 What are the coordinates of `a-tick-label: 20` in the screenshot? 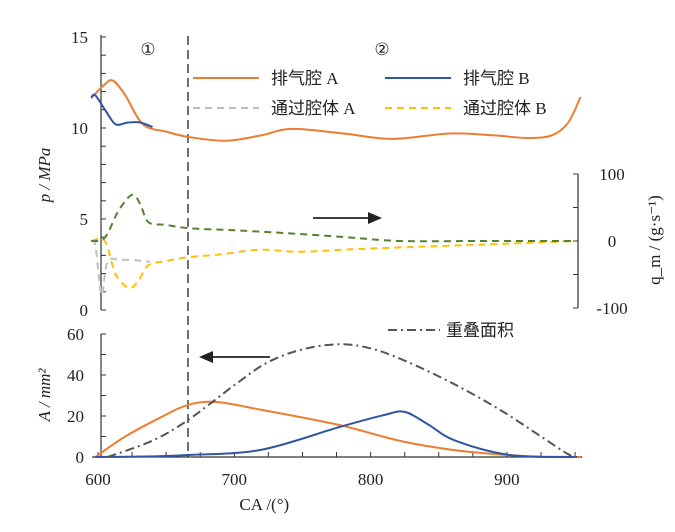 It's located at (75, 416).